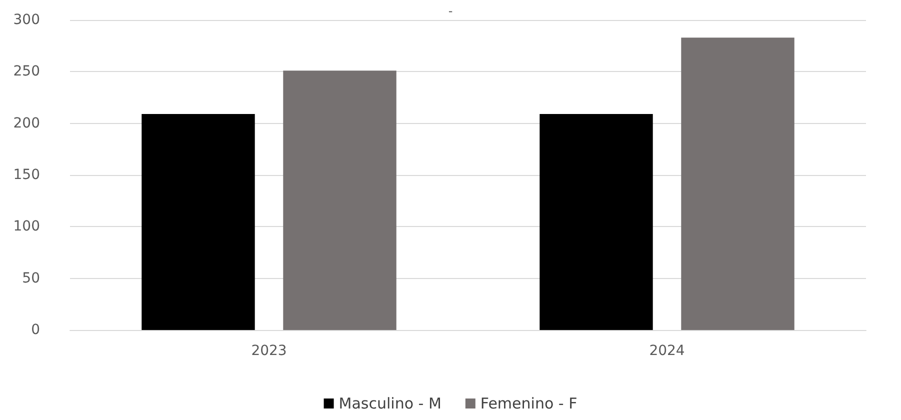 The height and width of the screenshot is (420, 901). What do you see at coordinates (31, 278) in the screenshot?
I see `y-tick-label: 50` at bounding box center [31, 278].